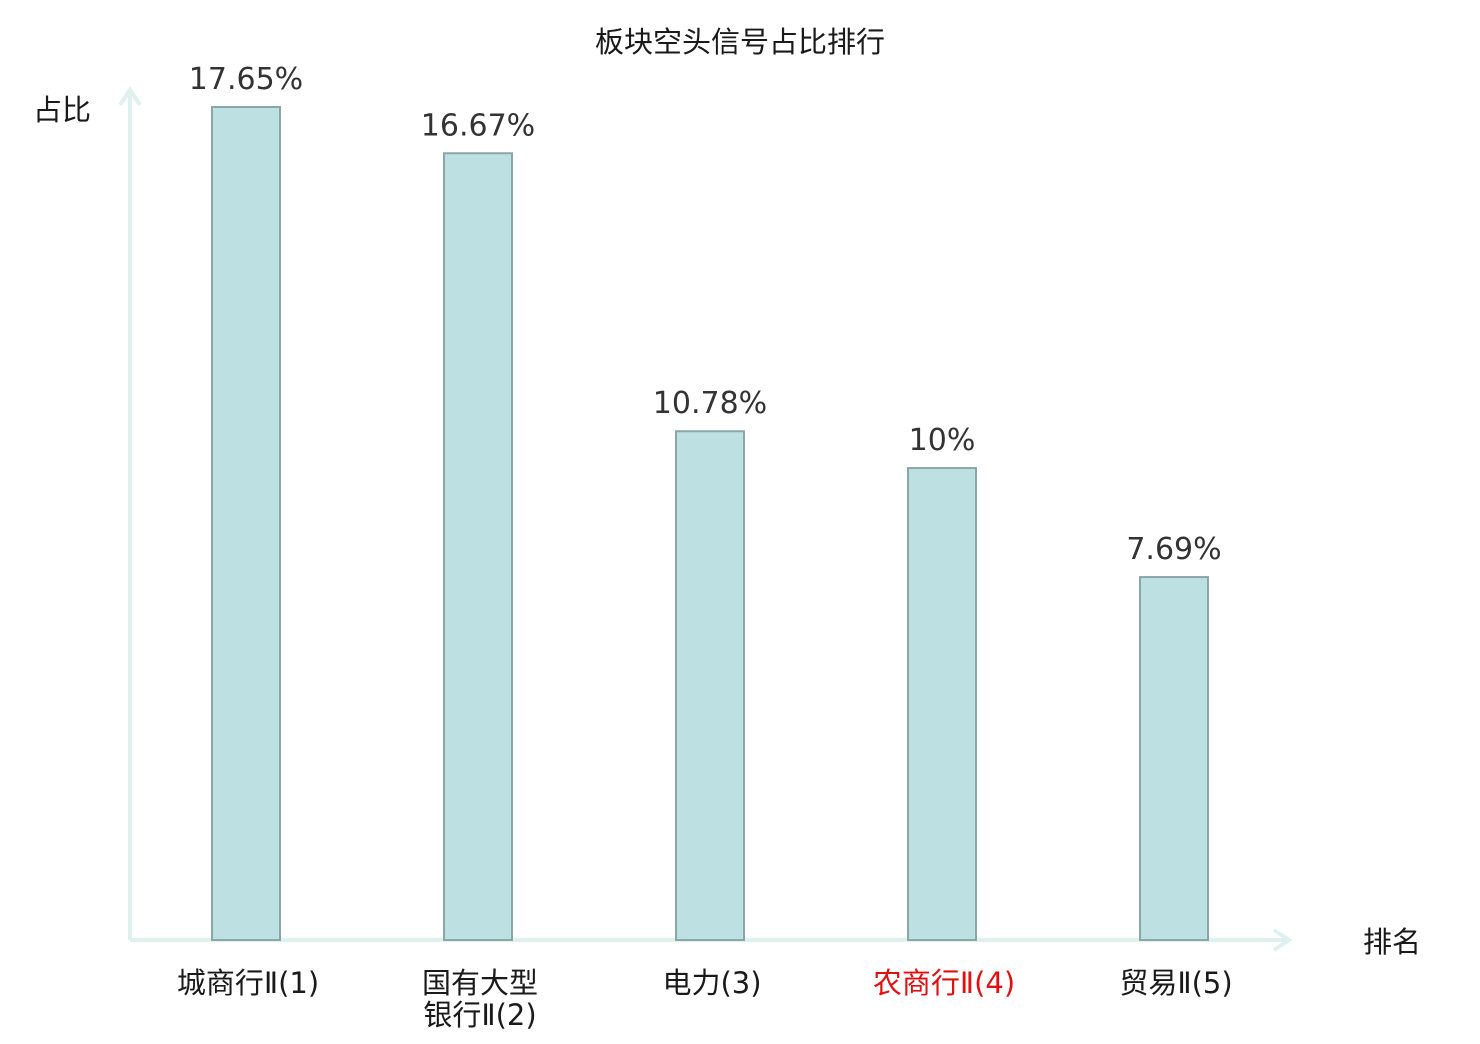  What do you see at coordinates (130, 96) in the screenshot?
I see `y-axis-arrow` at bounding box center [130, 96].